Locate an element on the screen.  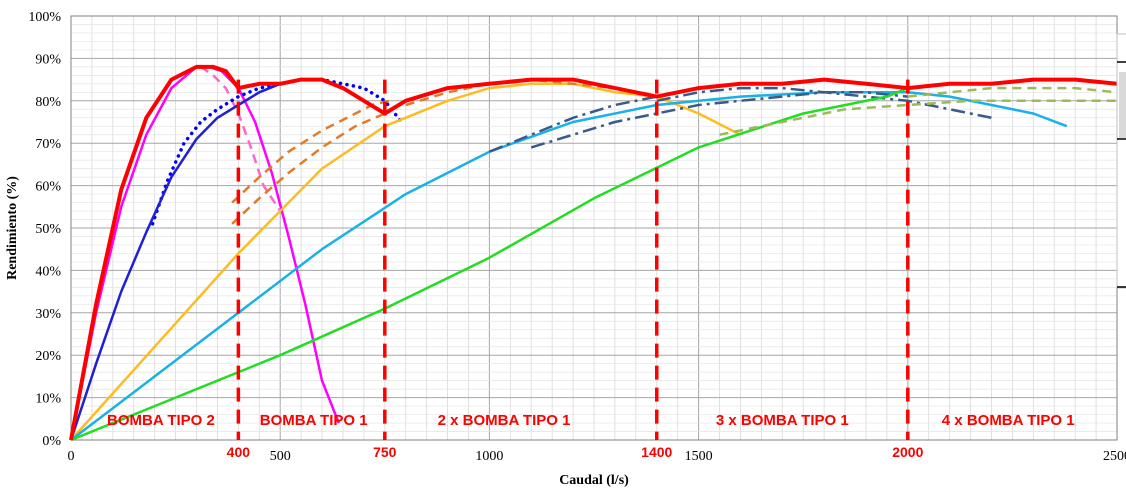
x-tick-label: 0 is located at coordinates (71, 456).